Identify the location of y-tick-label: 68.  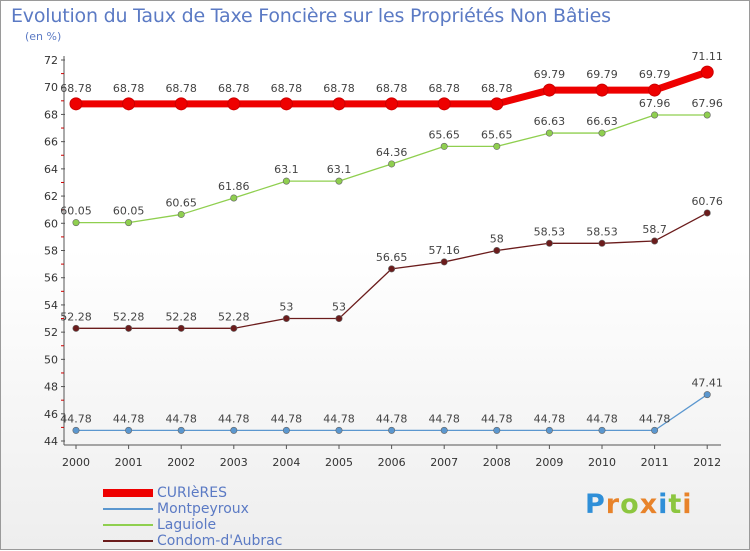
(51, 114).